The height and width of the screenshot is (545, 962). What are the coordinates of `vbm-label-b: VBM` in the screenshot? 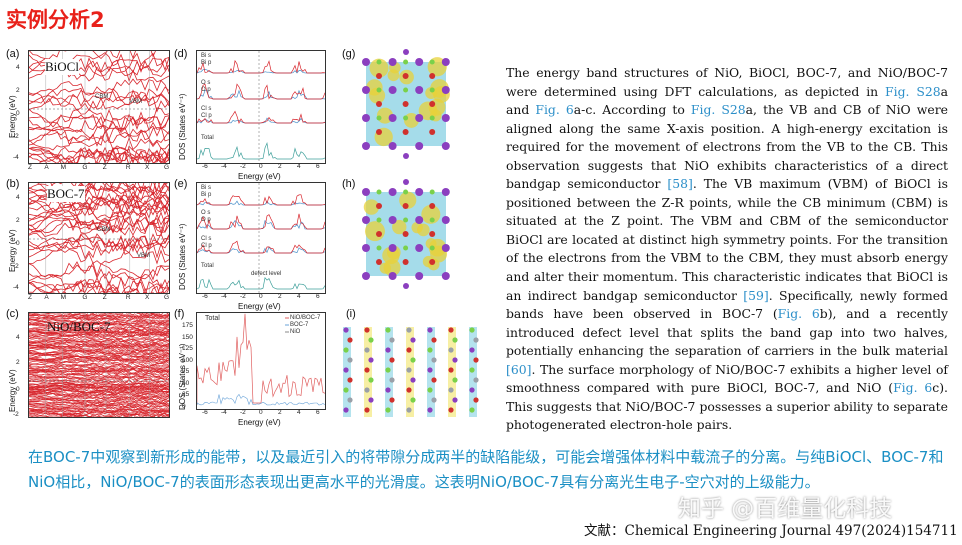 It's located at (144, 256).